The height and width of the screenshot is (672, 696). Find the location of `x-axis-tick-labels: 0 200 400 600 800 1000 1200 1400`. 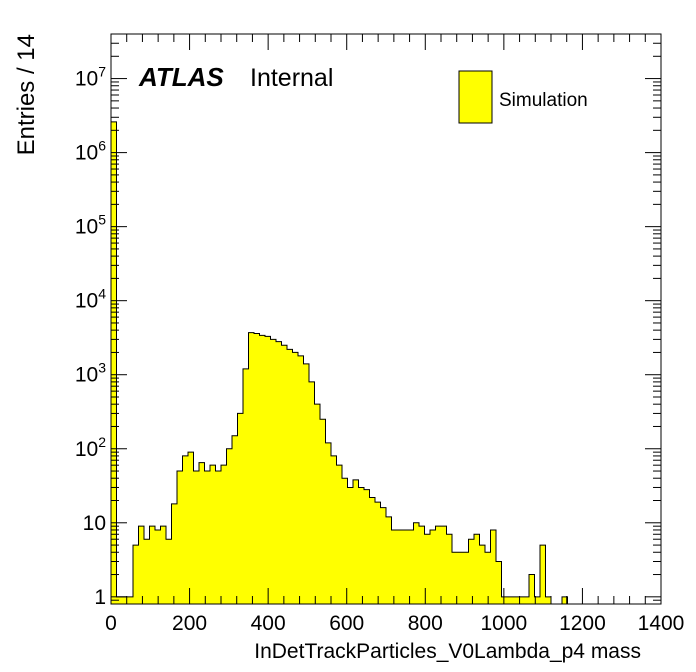

x-axis-tick-labels: 0 200 400 600 800 1000 1200 1400 is located at coordinates (394, 623).